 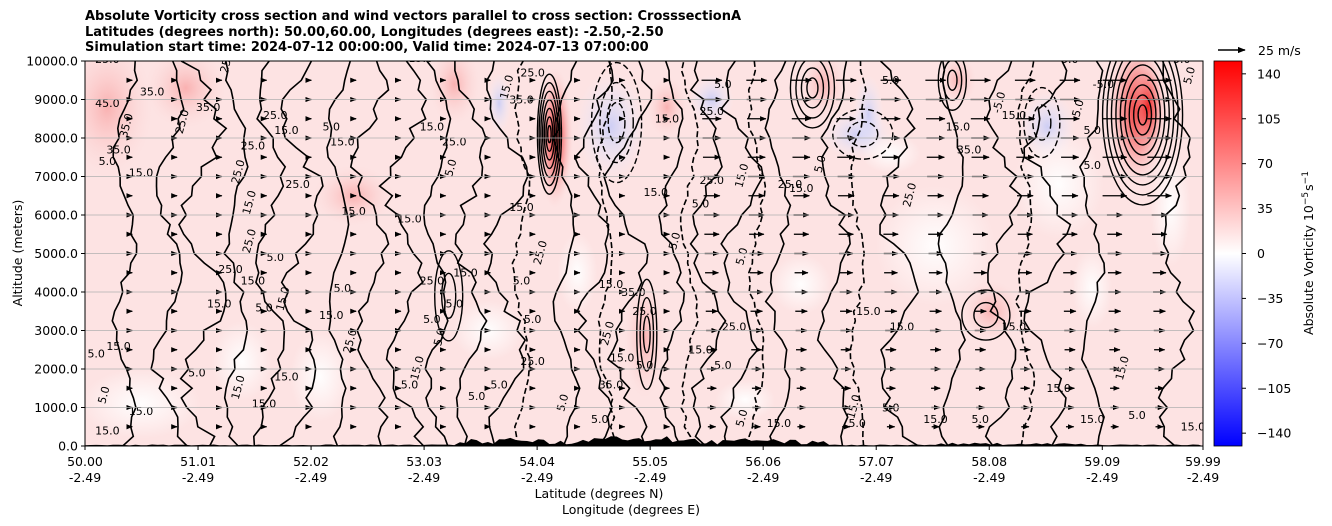 What do you see at coordinates (185, 94) in the screenshot?
I see `vorticity-patch` at bounding box center [185, 94].